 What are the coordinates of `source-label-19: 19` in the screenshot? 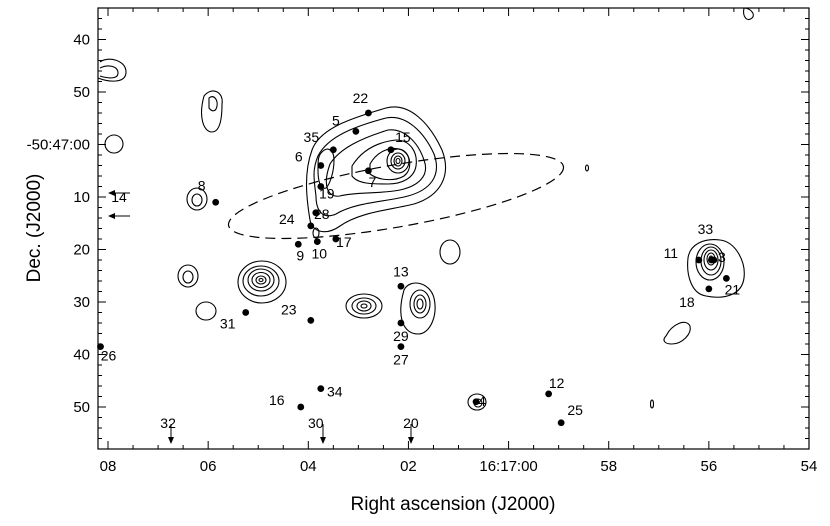 It's located at (327, 194).